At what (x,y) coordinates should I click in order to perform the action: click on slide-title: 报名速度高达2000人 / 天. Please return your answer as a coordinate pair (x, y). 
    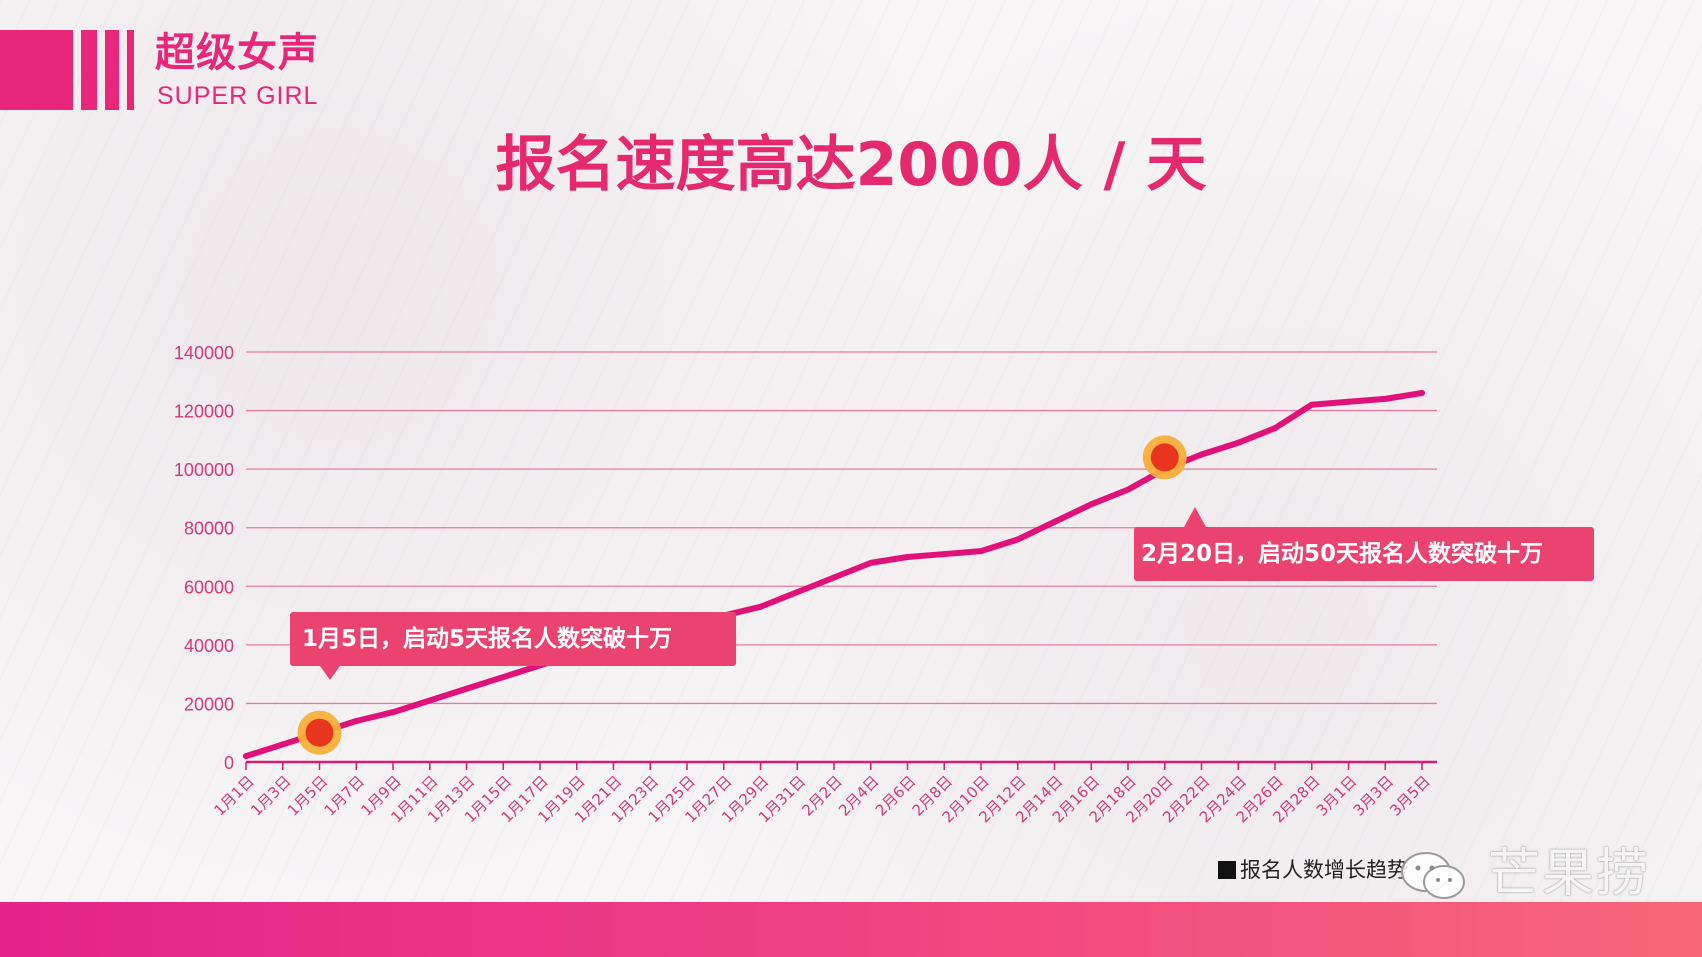
    Looking at the image, I should click on (851, 165).